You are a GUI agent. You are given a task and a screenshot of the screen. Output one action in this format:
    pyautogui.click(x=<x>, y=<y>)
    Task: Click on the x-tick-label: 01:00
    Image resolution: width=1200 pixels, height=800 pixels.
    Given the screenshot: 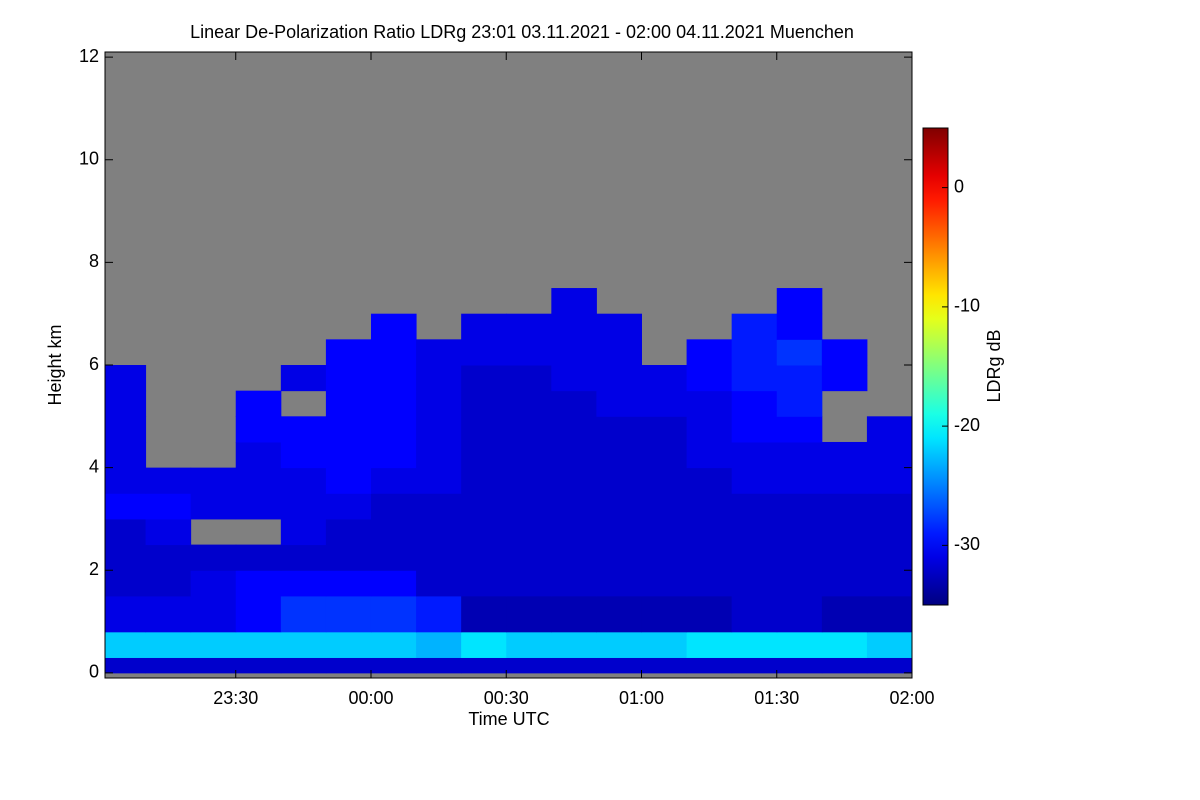 What is the action you would take?
    pyautogui.click(x=641, y=698)
    